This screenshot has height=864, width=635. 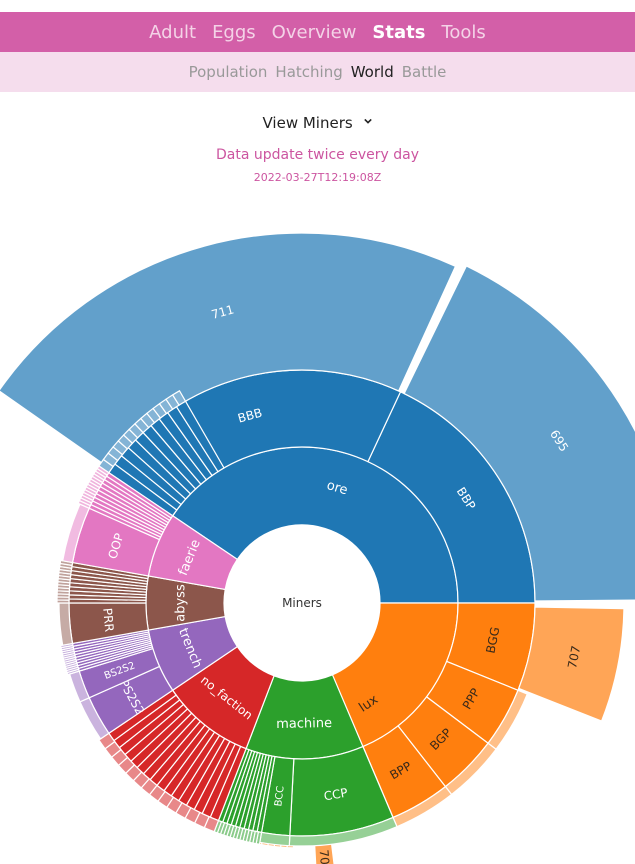 I want to click on sunburst-sub-ore-BBB-outer-label: 711, so click(x=223, y=312).